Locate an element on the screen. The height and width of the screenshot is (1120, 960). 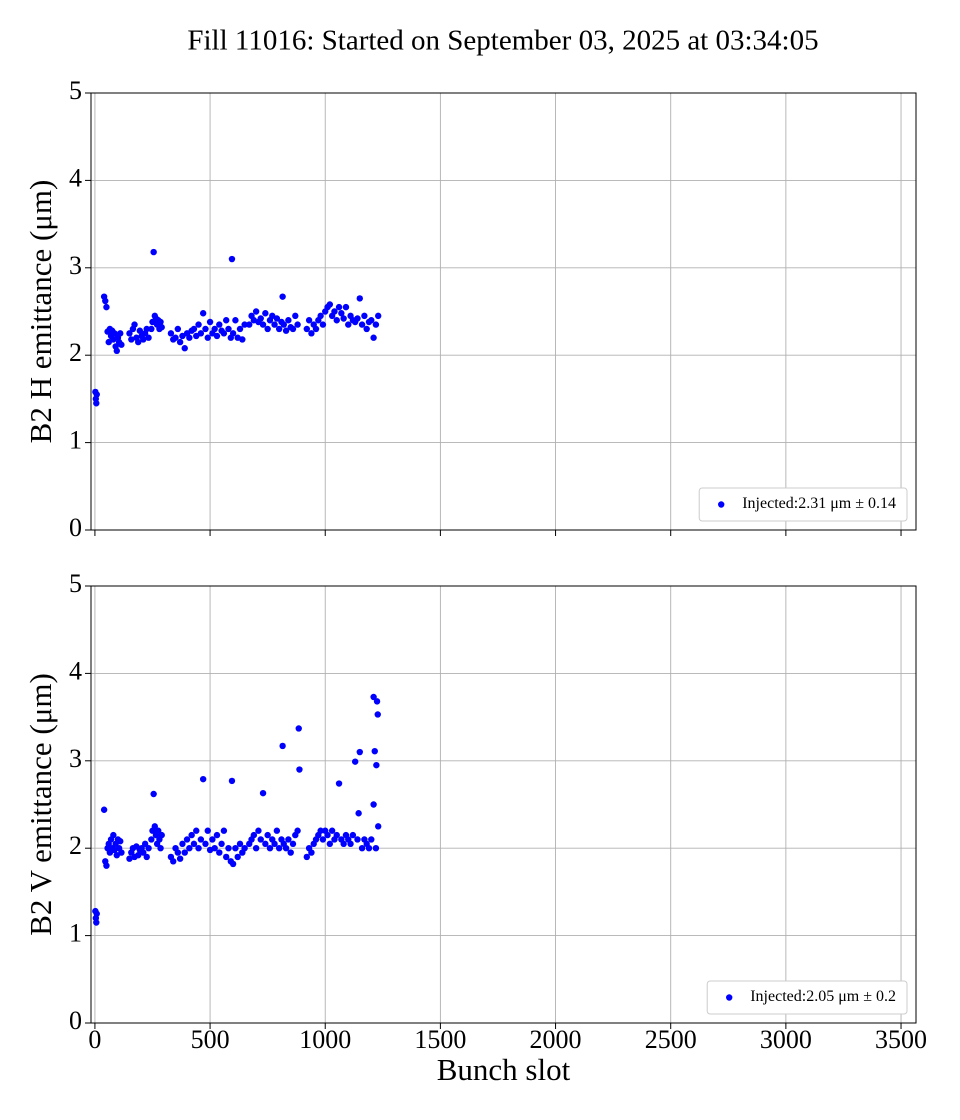
y-tick-label: 0 is located at coordinates (75, 527).